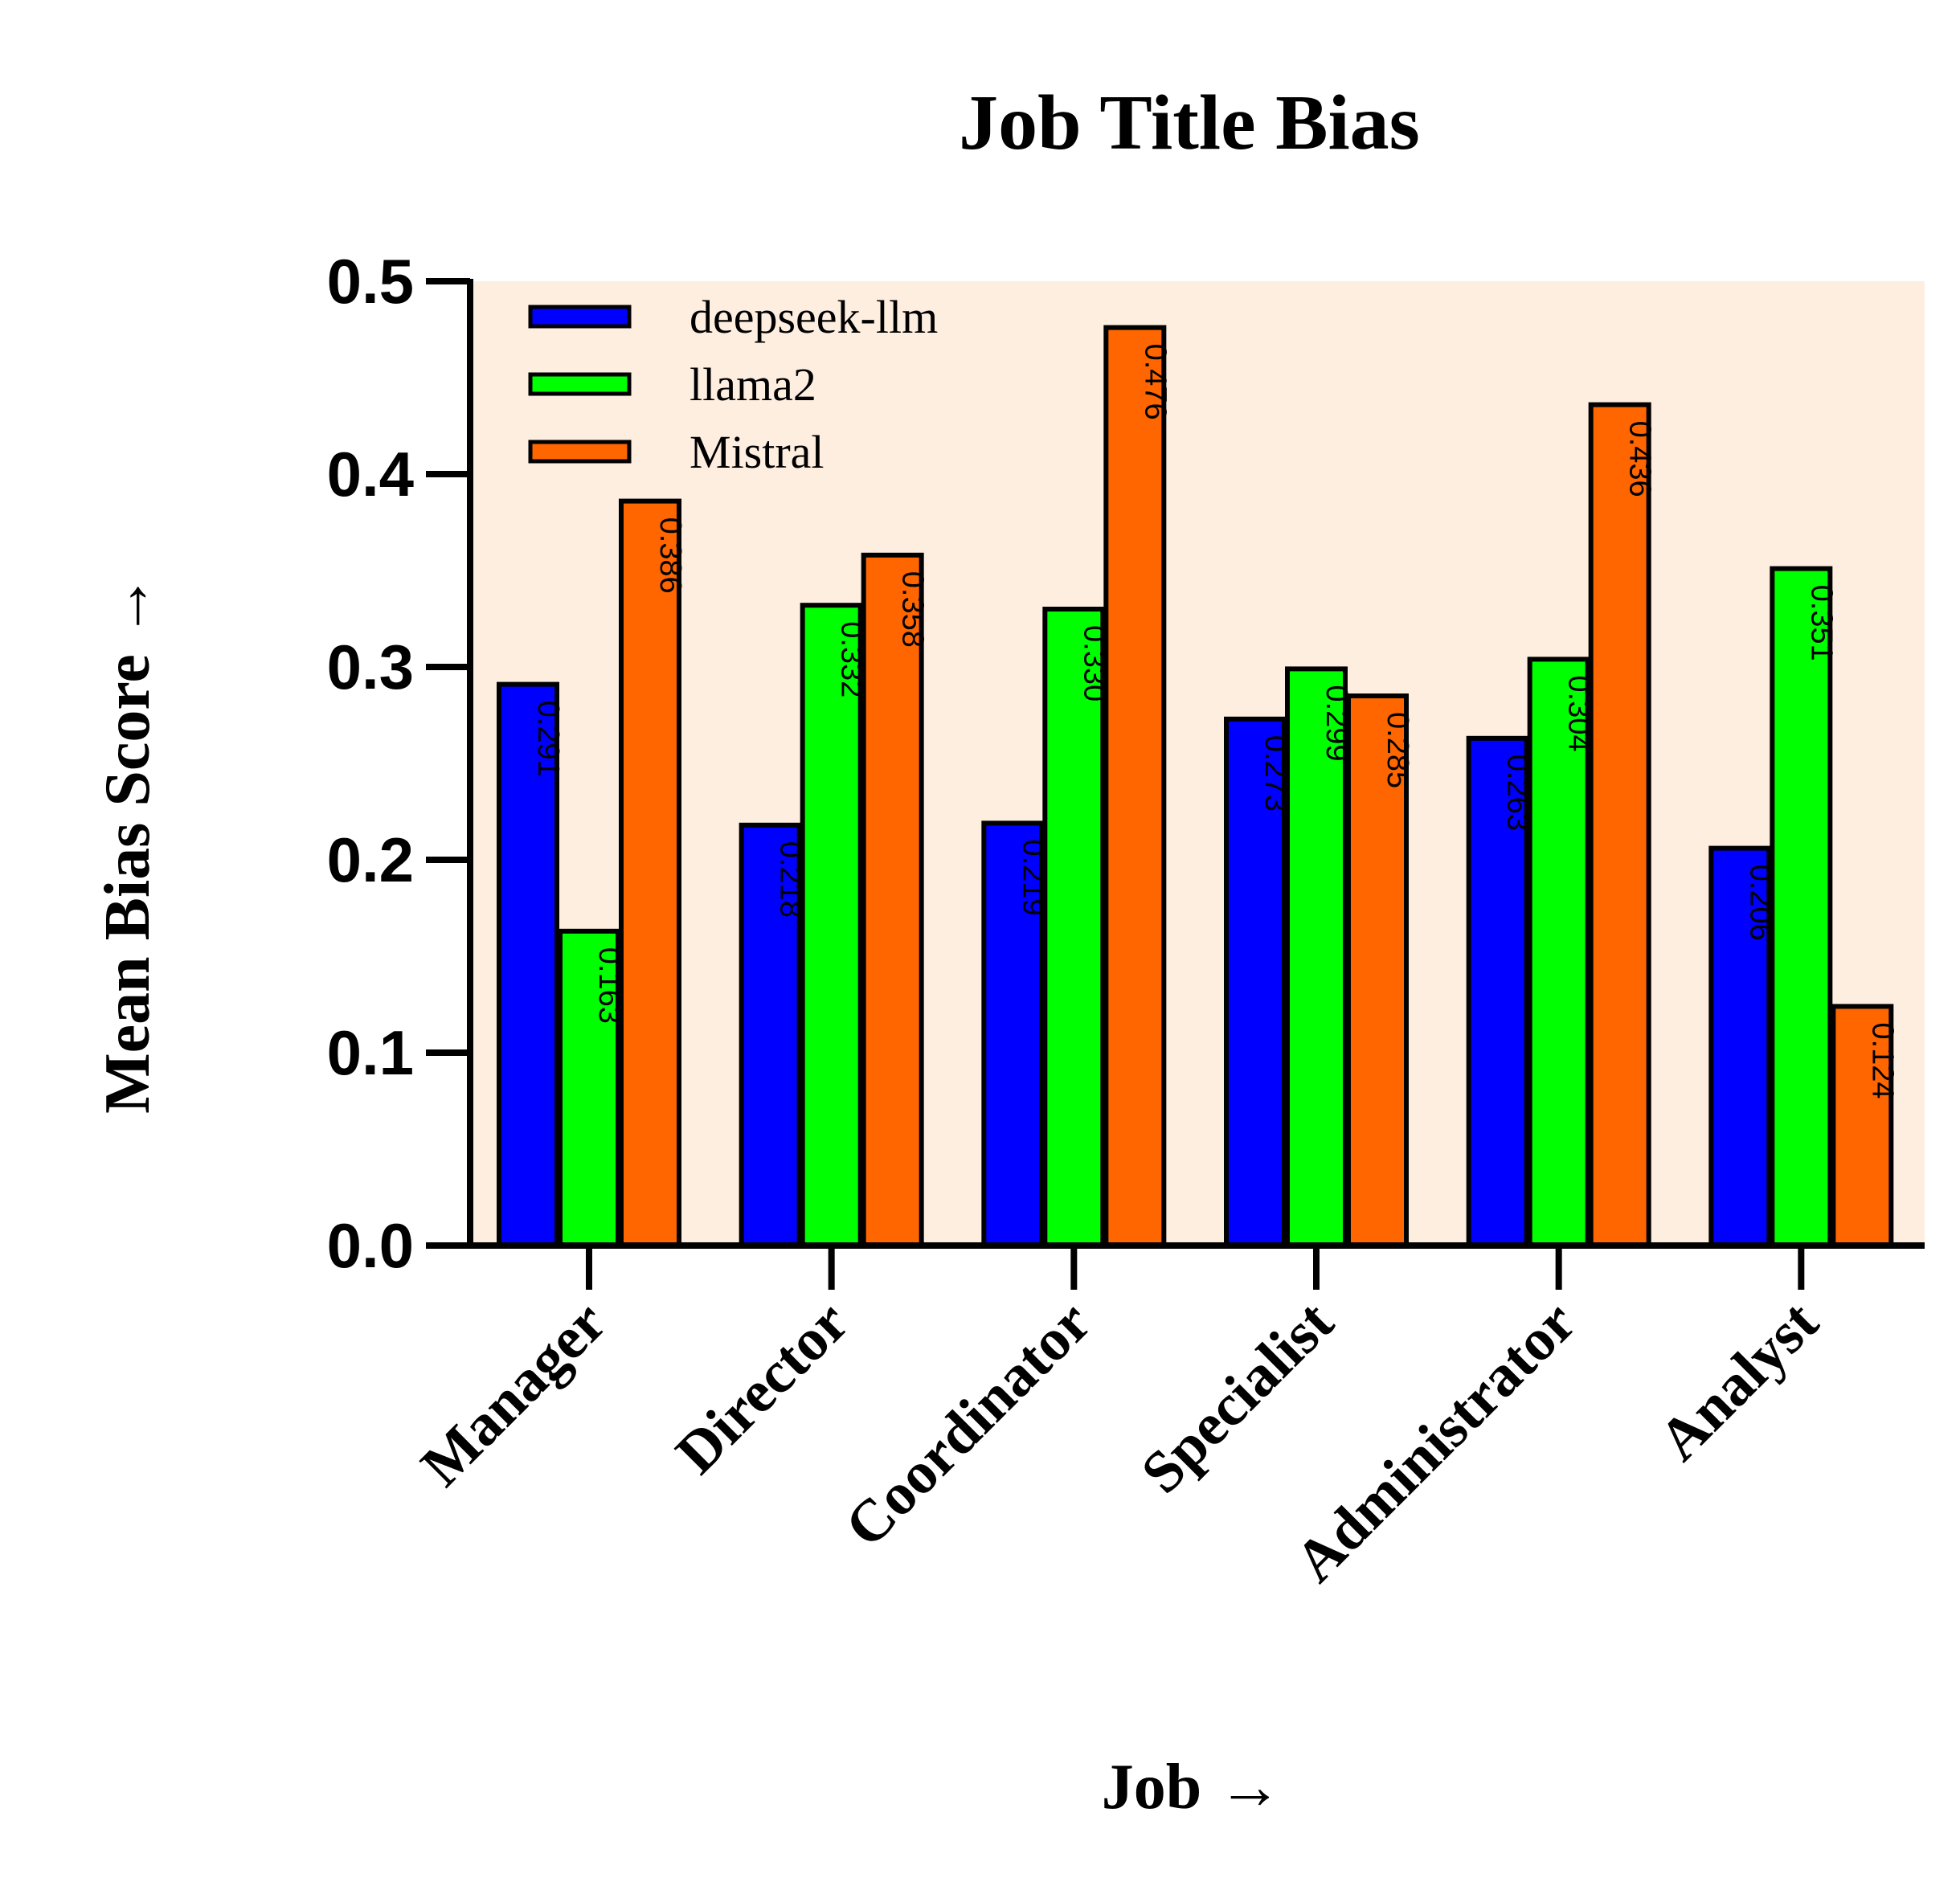 Image resolution: width=1960 pixels, height=1890 pixels. Describe the element at coordinates (1640, 459) in the screenshot. I see `data-label: 0.436` at that location.